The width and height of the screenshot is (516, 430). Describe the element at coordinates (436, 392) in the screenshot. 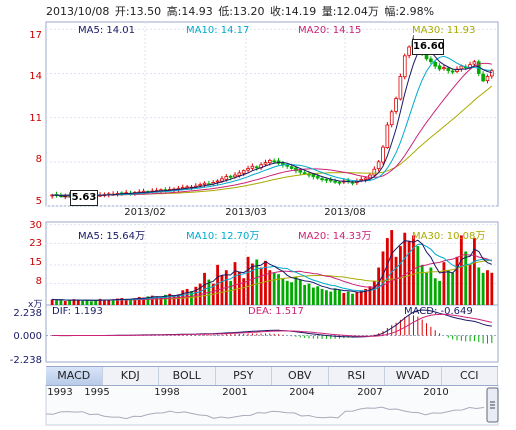

I see `nav-year-2010: 2010` at that location.